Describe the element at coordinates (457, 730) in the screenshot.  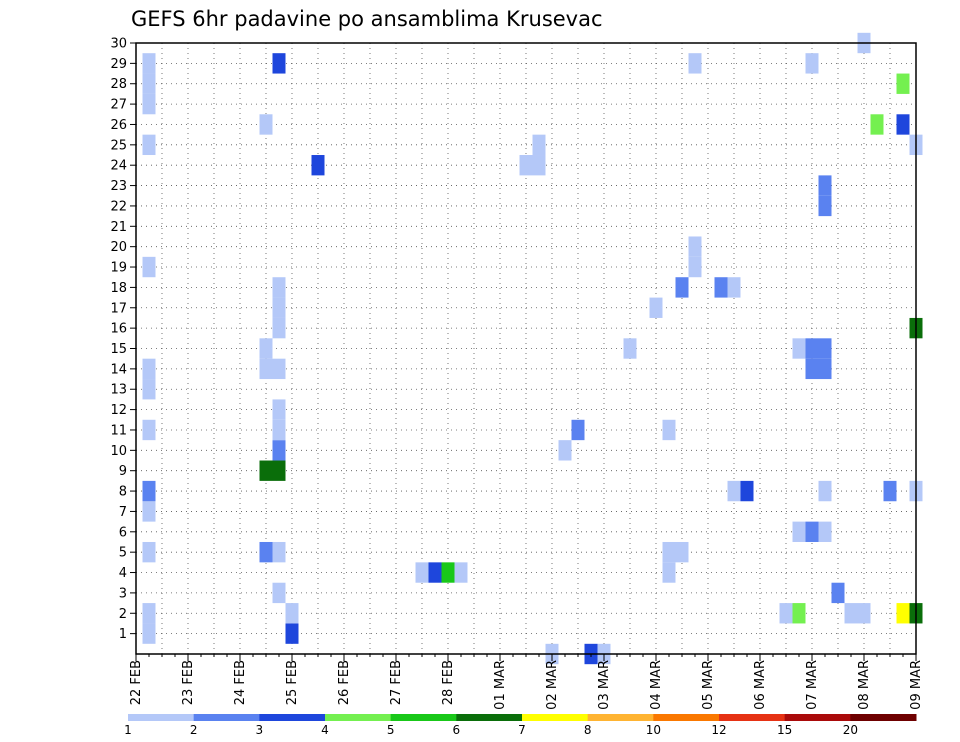
I see `colorbar-tick-label: 6` at that location.